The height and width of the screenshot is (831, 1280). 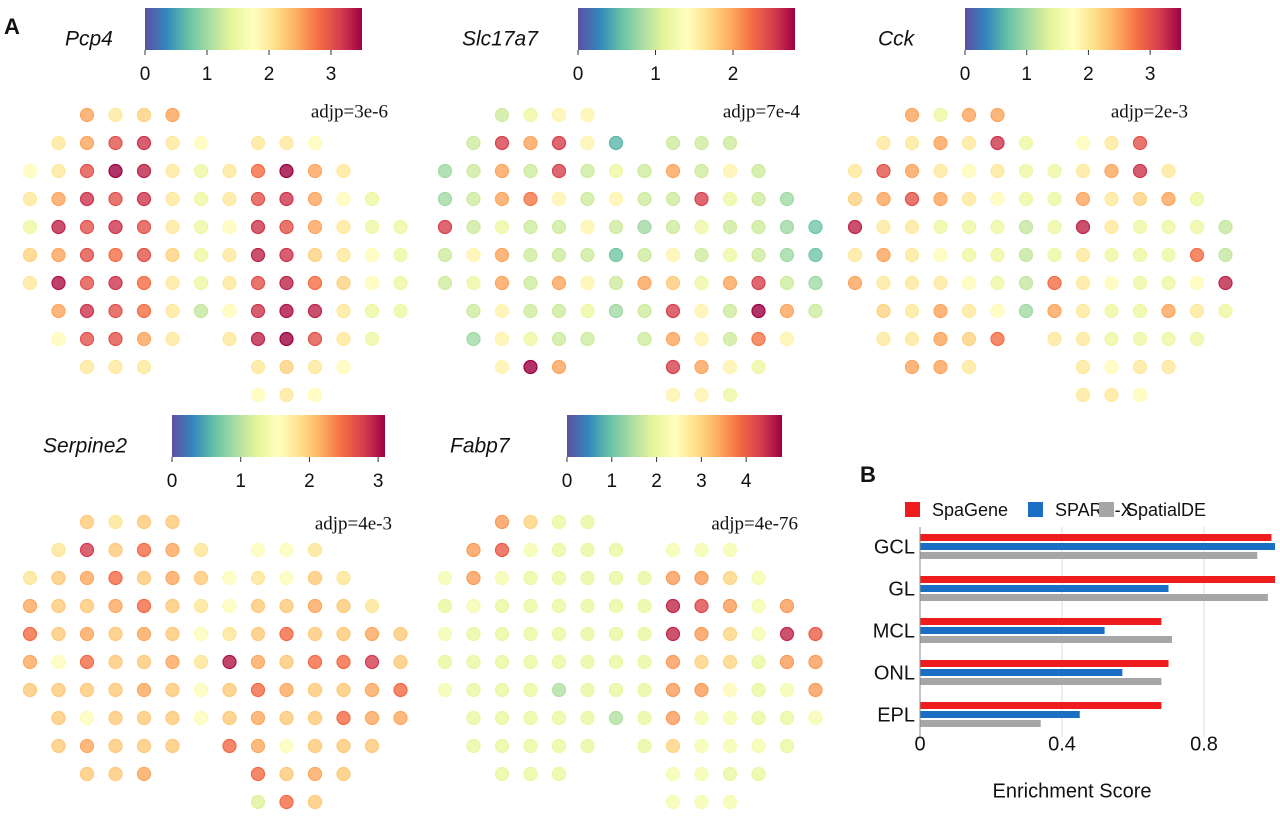 What do you see at coordinates (278, 436) in the screenshot?
I see `colorbar` at bounding box center [278, 436].